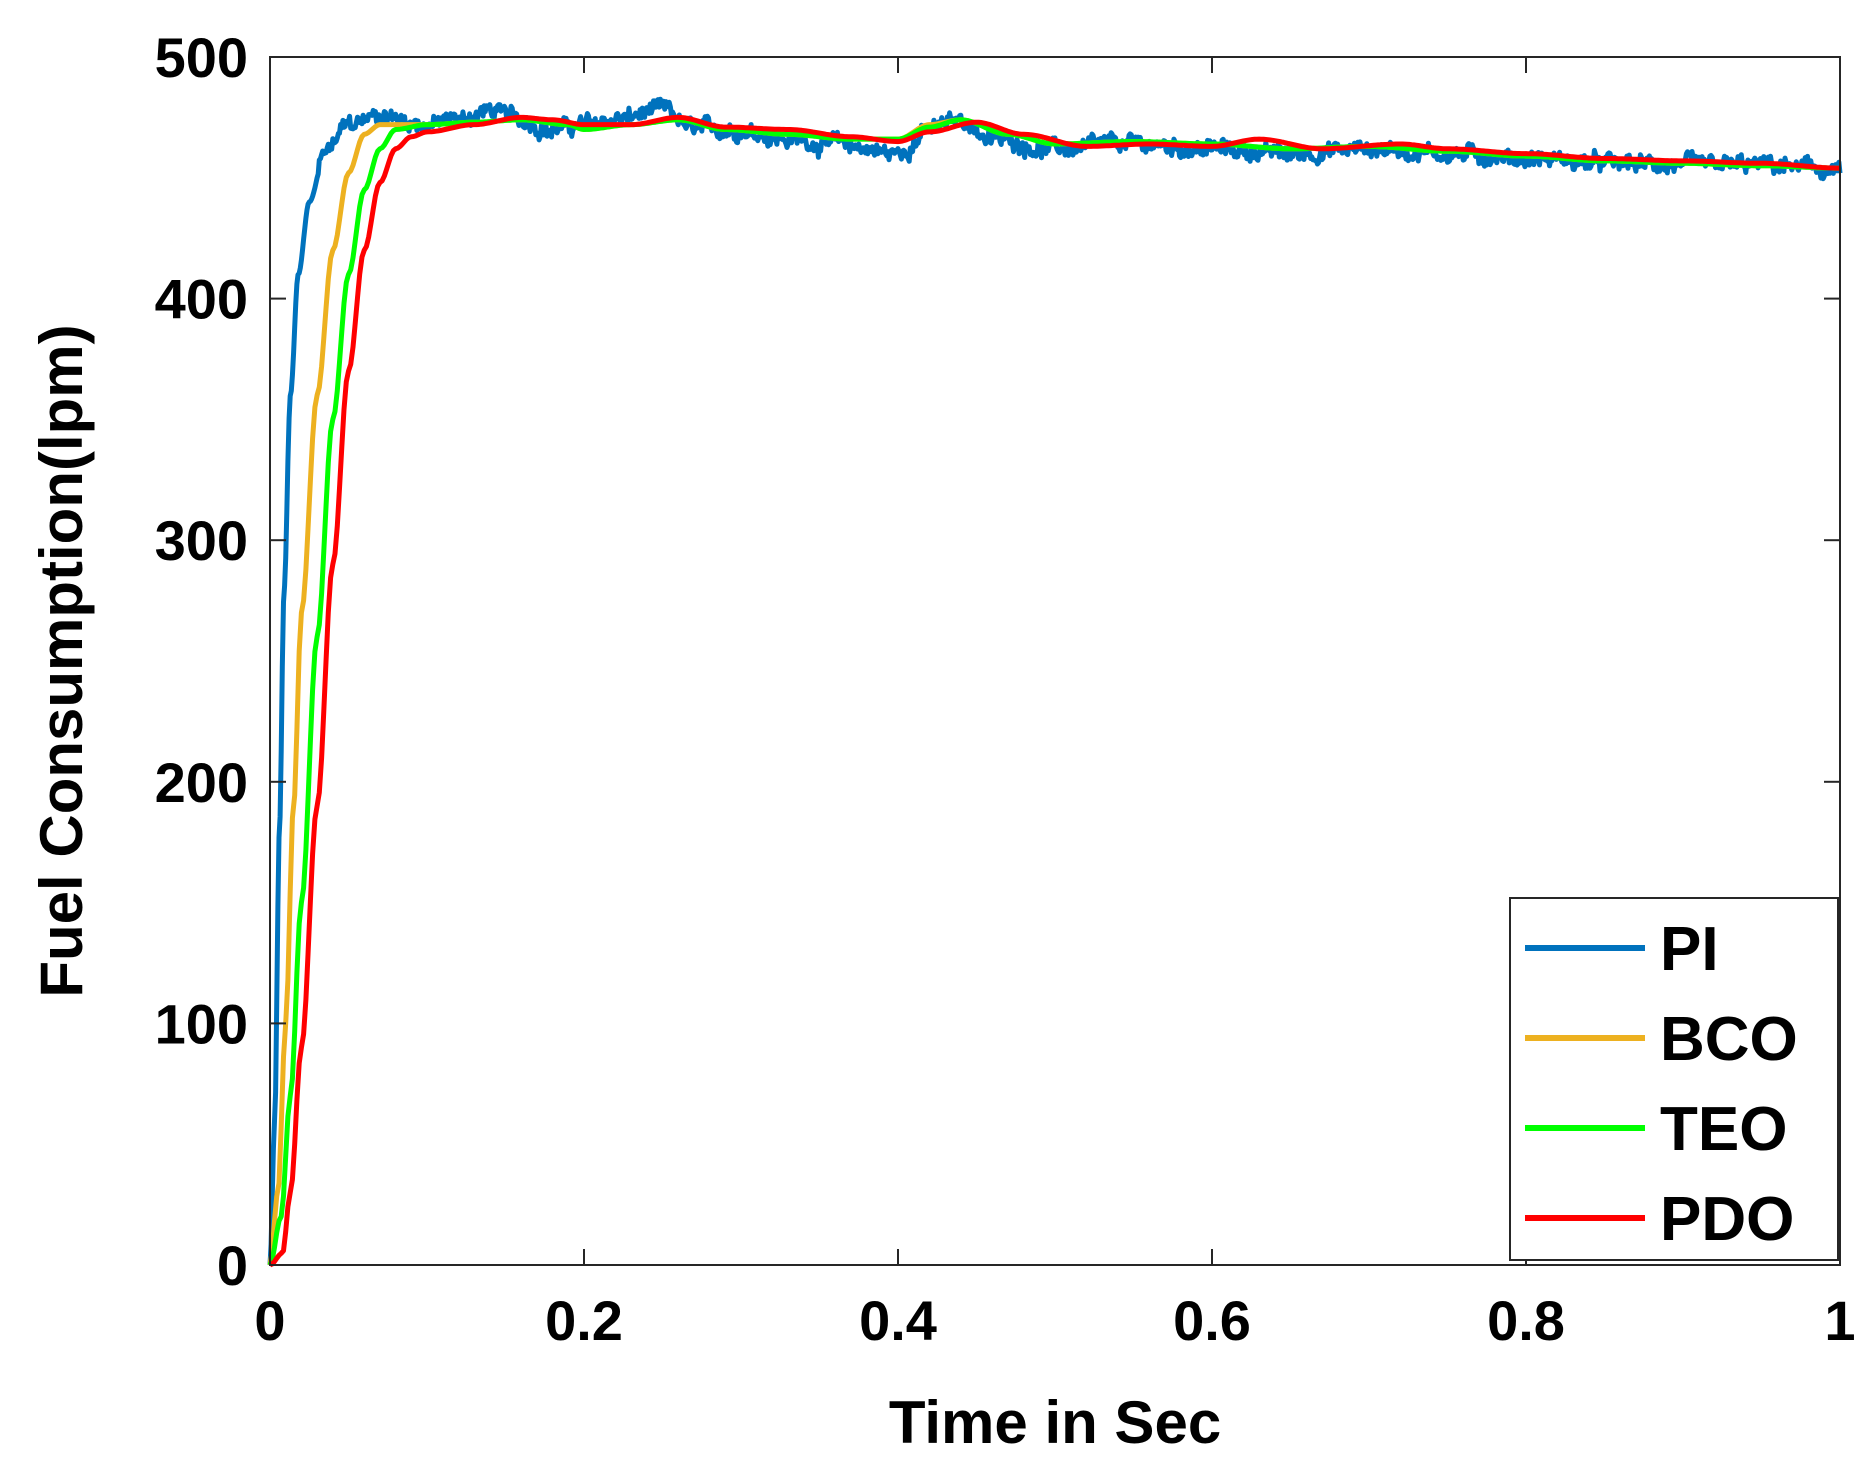 The image size is (1873, 1477). What do you see at coordinates (1727, 1219) in the screenshot?
I see `legend-label-pdo: PDO` at bounding box center [1727, 1219].